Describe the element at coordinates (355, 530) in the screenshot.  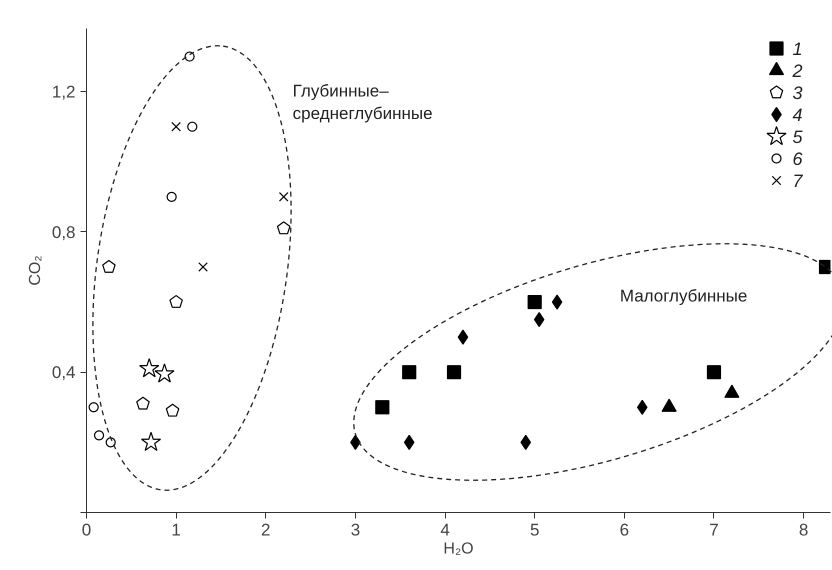
I see `x-tick-label: 3` at that location.